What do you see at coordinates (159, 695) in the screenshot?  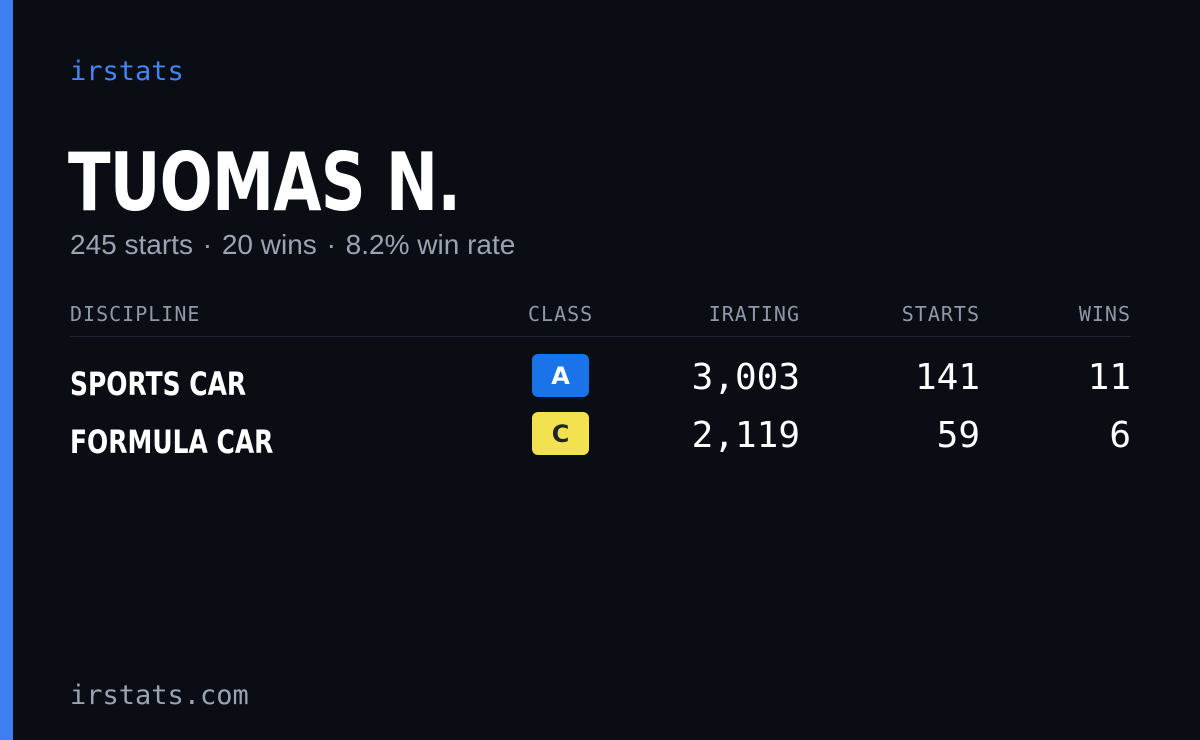 I see `site-url: irstats.com` at bounding box center [159, 695].